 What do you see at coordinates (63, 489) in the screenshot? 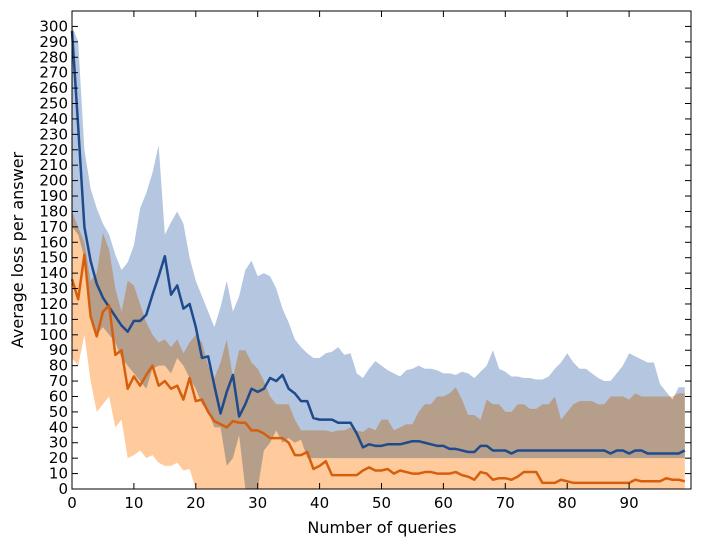
I see `y-tick-label: 0` at bounding box center [63, 489].